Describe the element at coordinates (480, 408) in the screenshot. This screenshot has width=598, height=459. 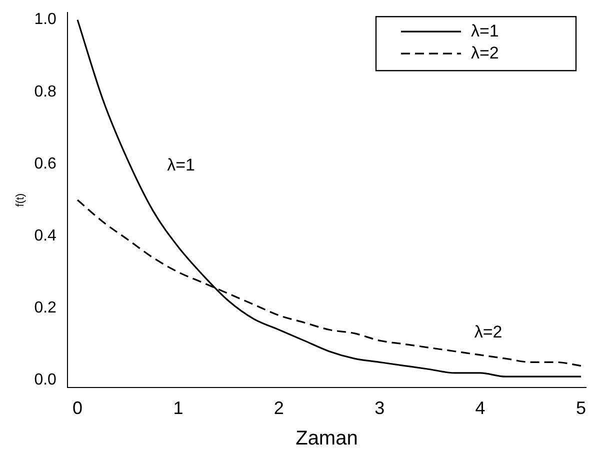
I see `x-tick-label: 4` at that location.